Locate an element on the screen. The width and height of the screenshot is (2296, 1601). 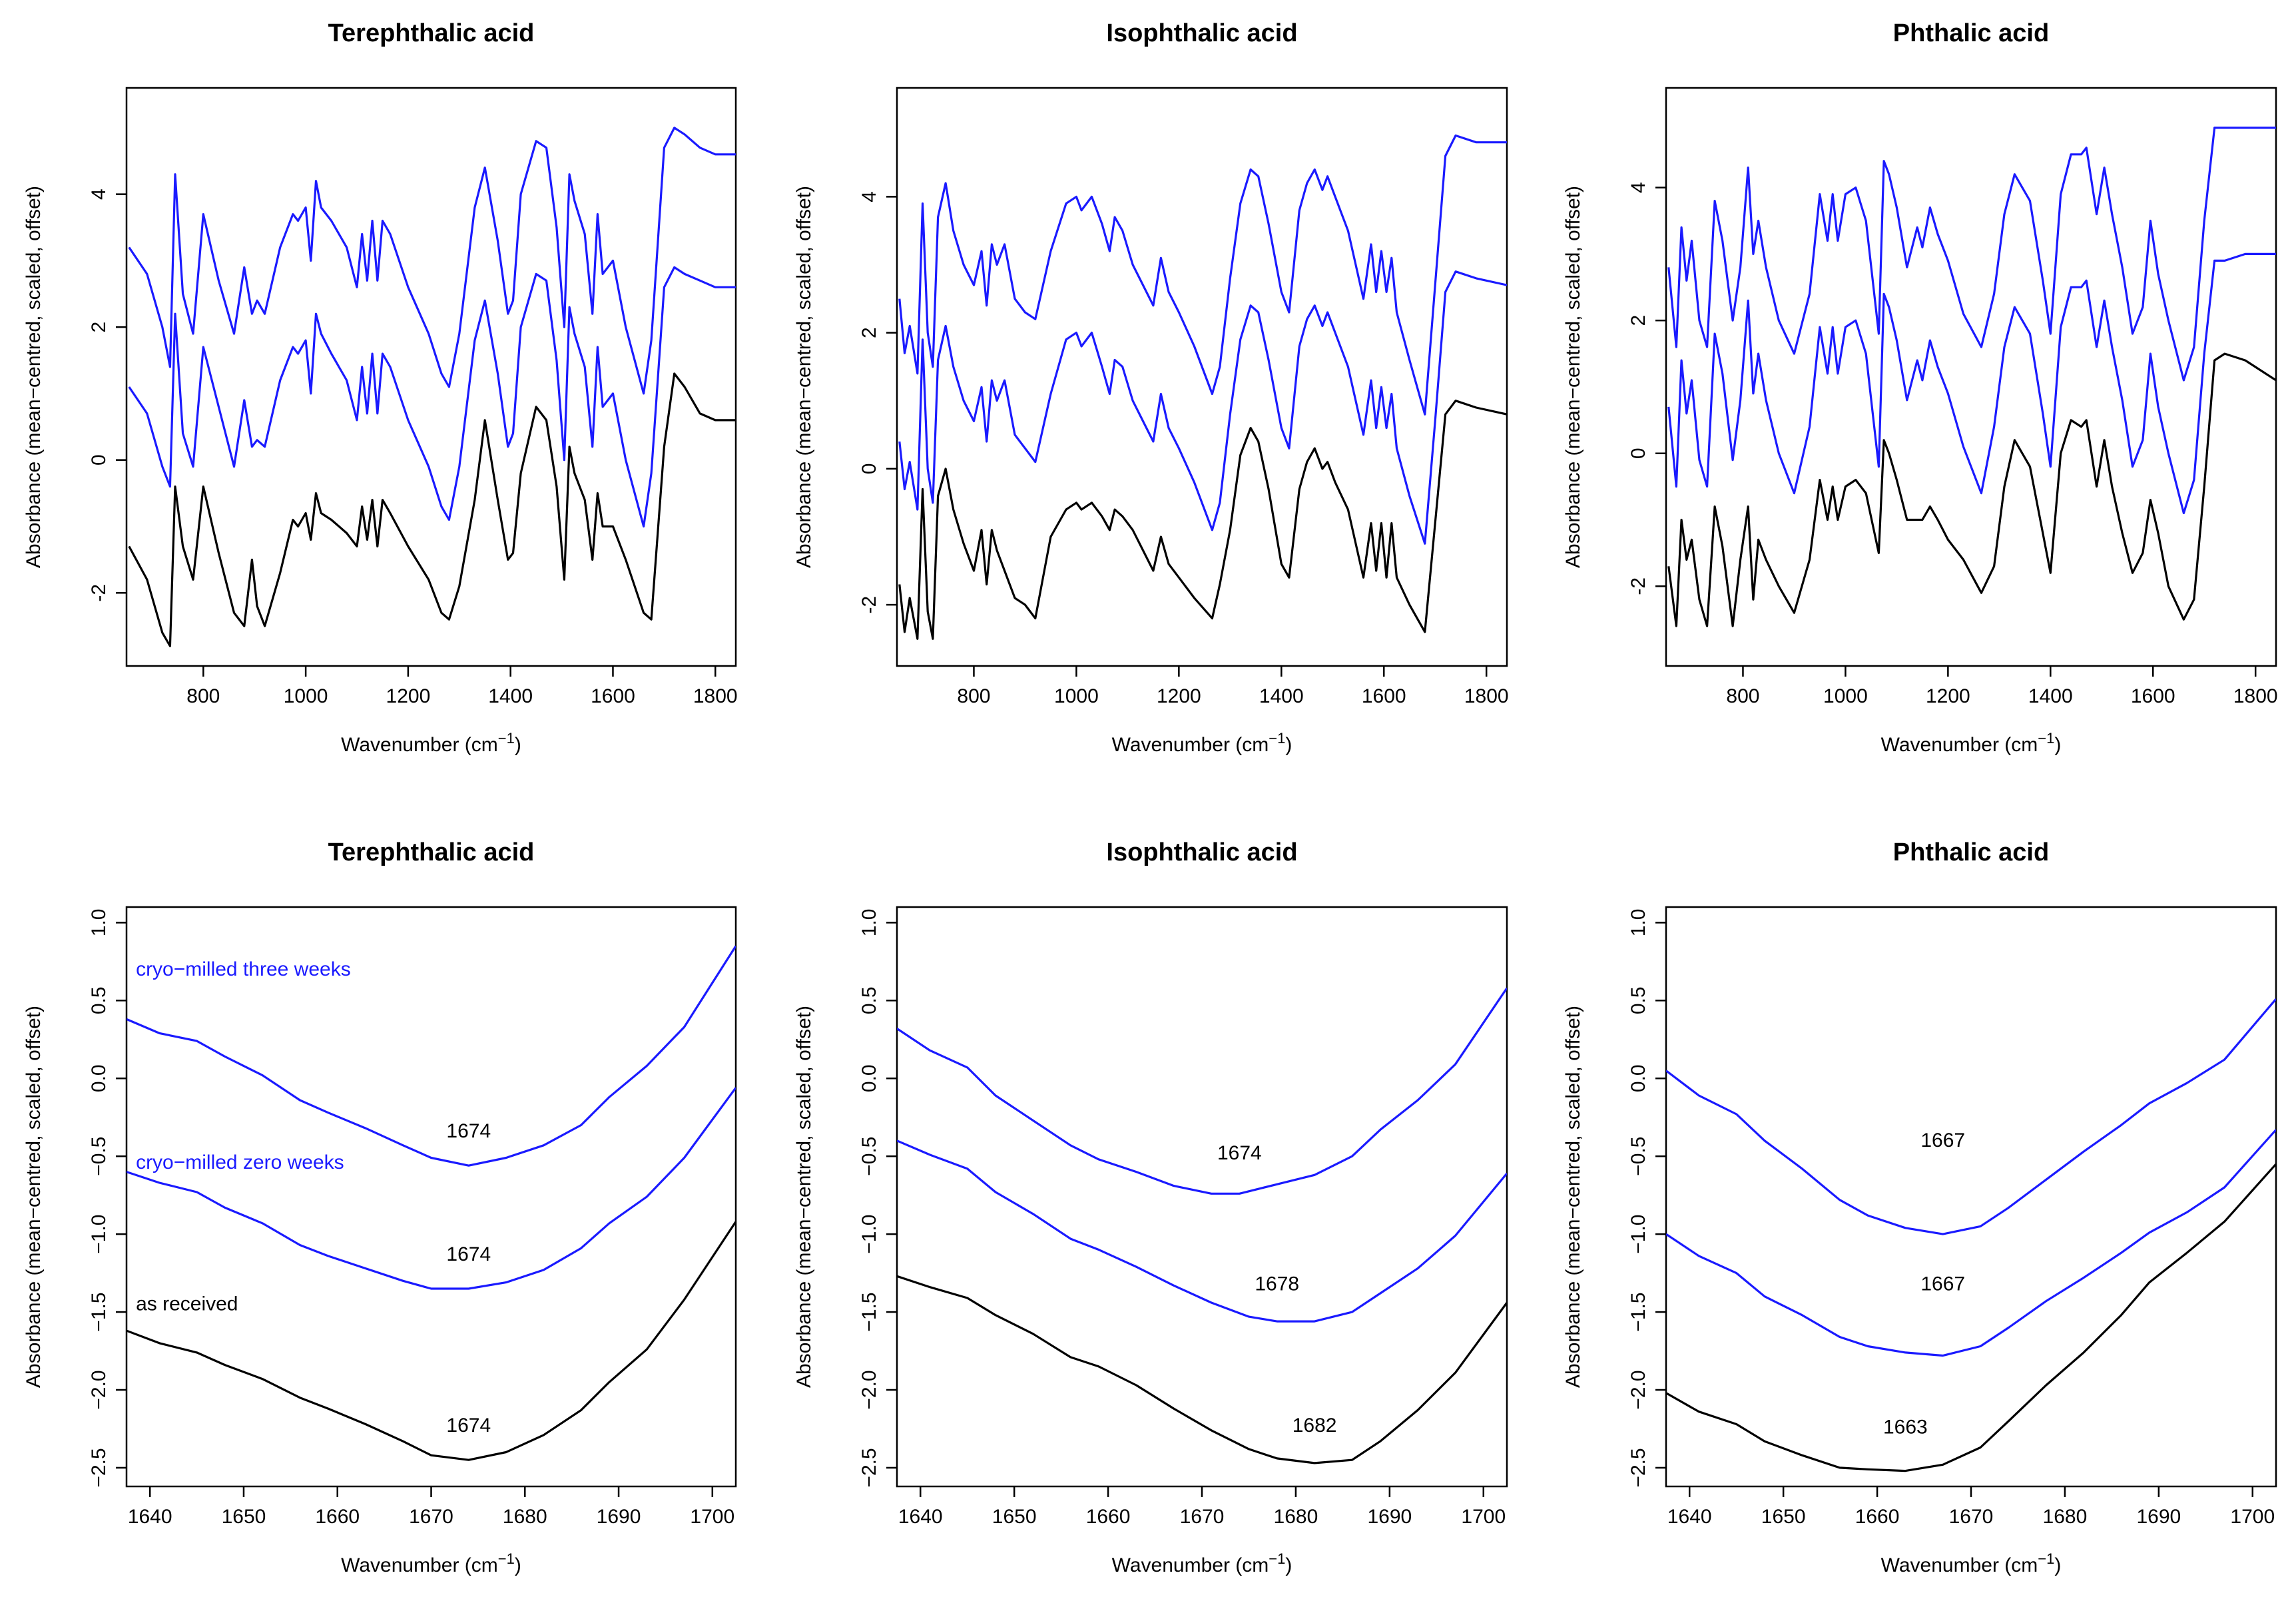
panel-title: Phthalic acid is located at coordinates (1971, 33).